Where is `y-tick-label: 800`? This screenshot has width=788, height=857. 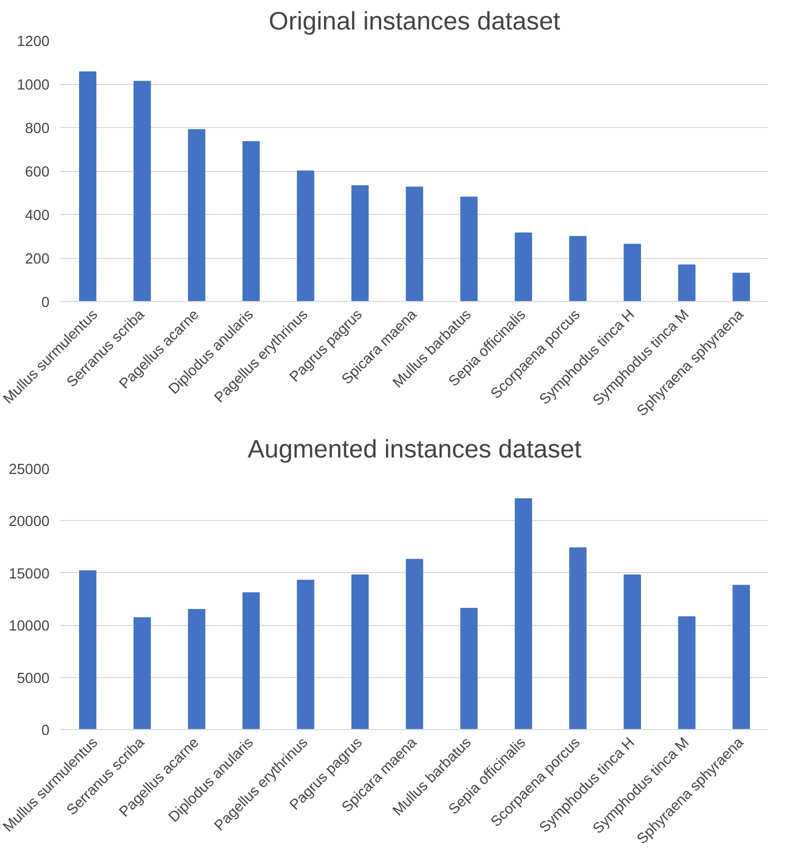 y-tick-label: 800 is located at coordinates (37, 129).